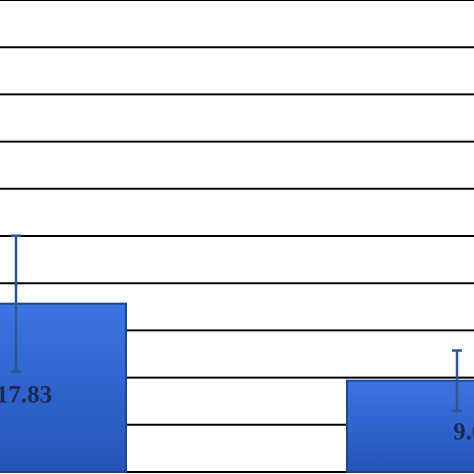  Describe the element at coordinates (410, 426) in the screenshot. I see `bar` at that location.